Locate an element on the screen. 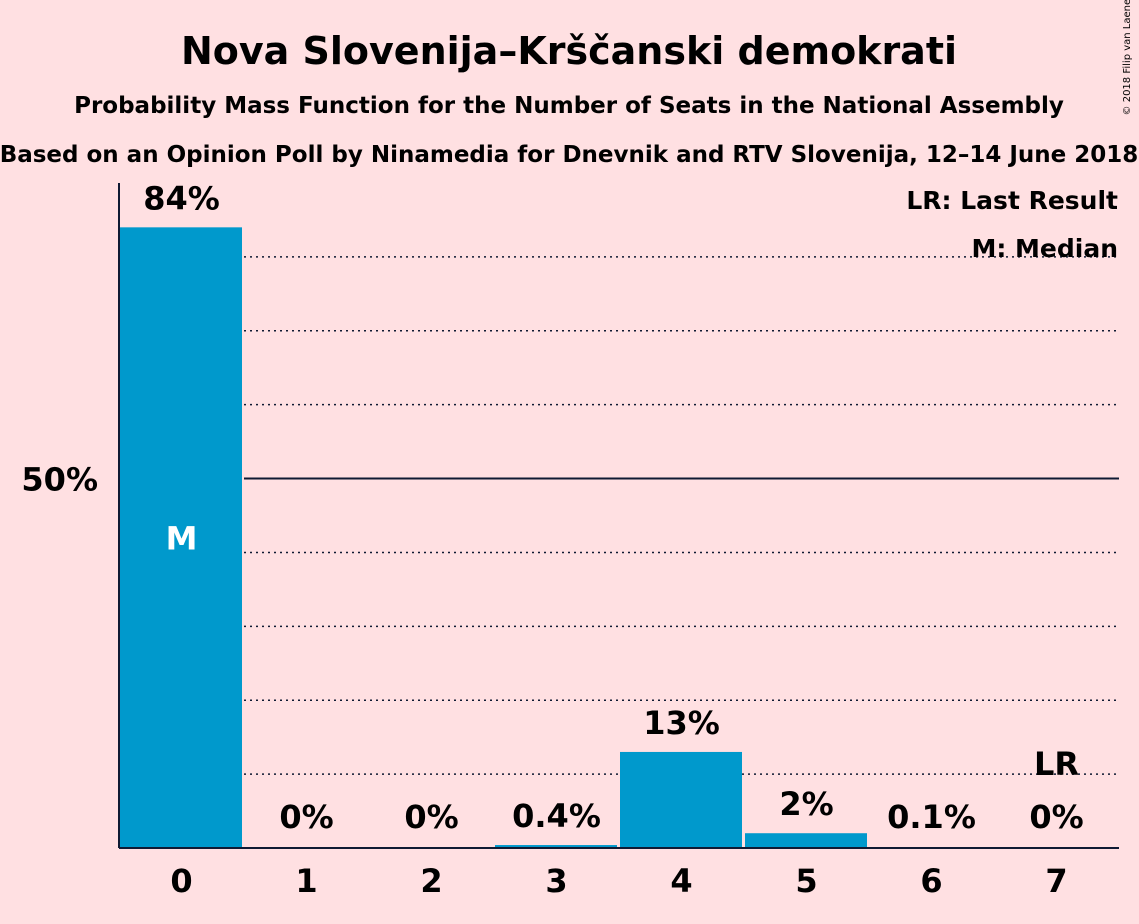 Image resolution: width=1139 pixels, height=924 pixels. x-tick-1: 1 is located at coordinates (306, 881).